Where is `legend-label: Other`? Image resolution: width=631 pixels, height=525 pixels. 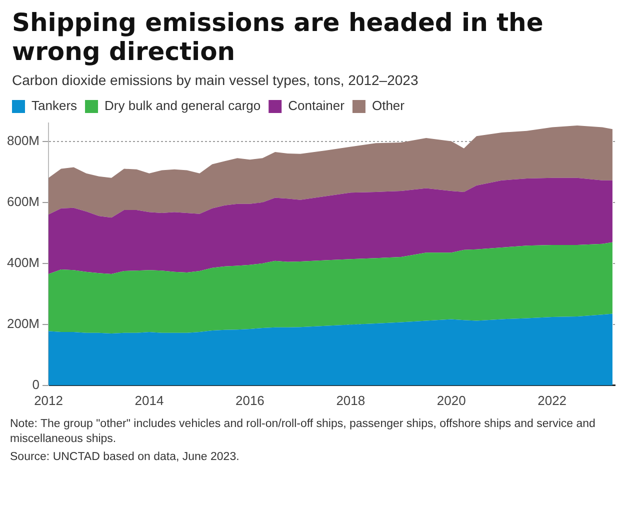 legend-label: Other is located at coordinates (389, 106).